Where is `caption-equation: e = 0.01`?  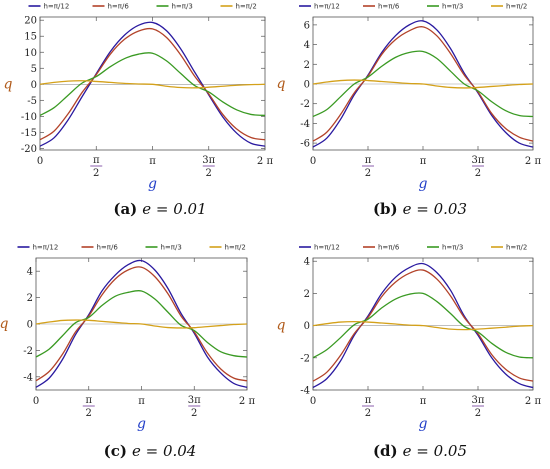 caption-equation: e = 0.01 is located at coordinates (174, 209).